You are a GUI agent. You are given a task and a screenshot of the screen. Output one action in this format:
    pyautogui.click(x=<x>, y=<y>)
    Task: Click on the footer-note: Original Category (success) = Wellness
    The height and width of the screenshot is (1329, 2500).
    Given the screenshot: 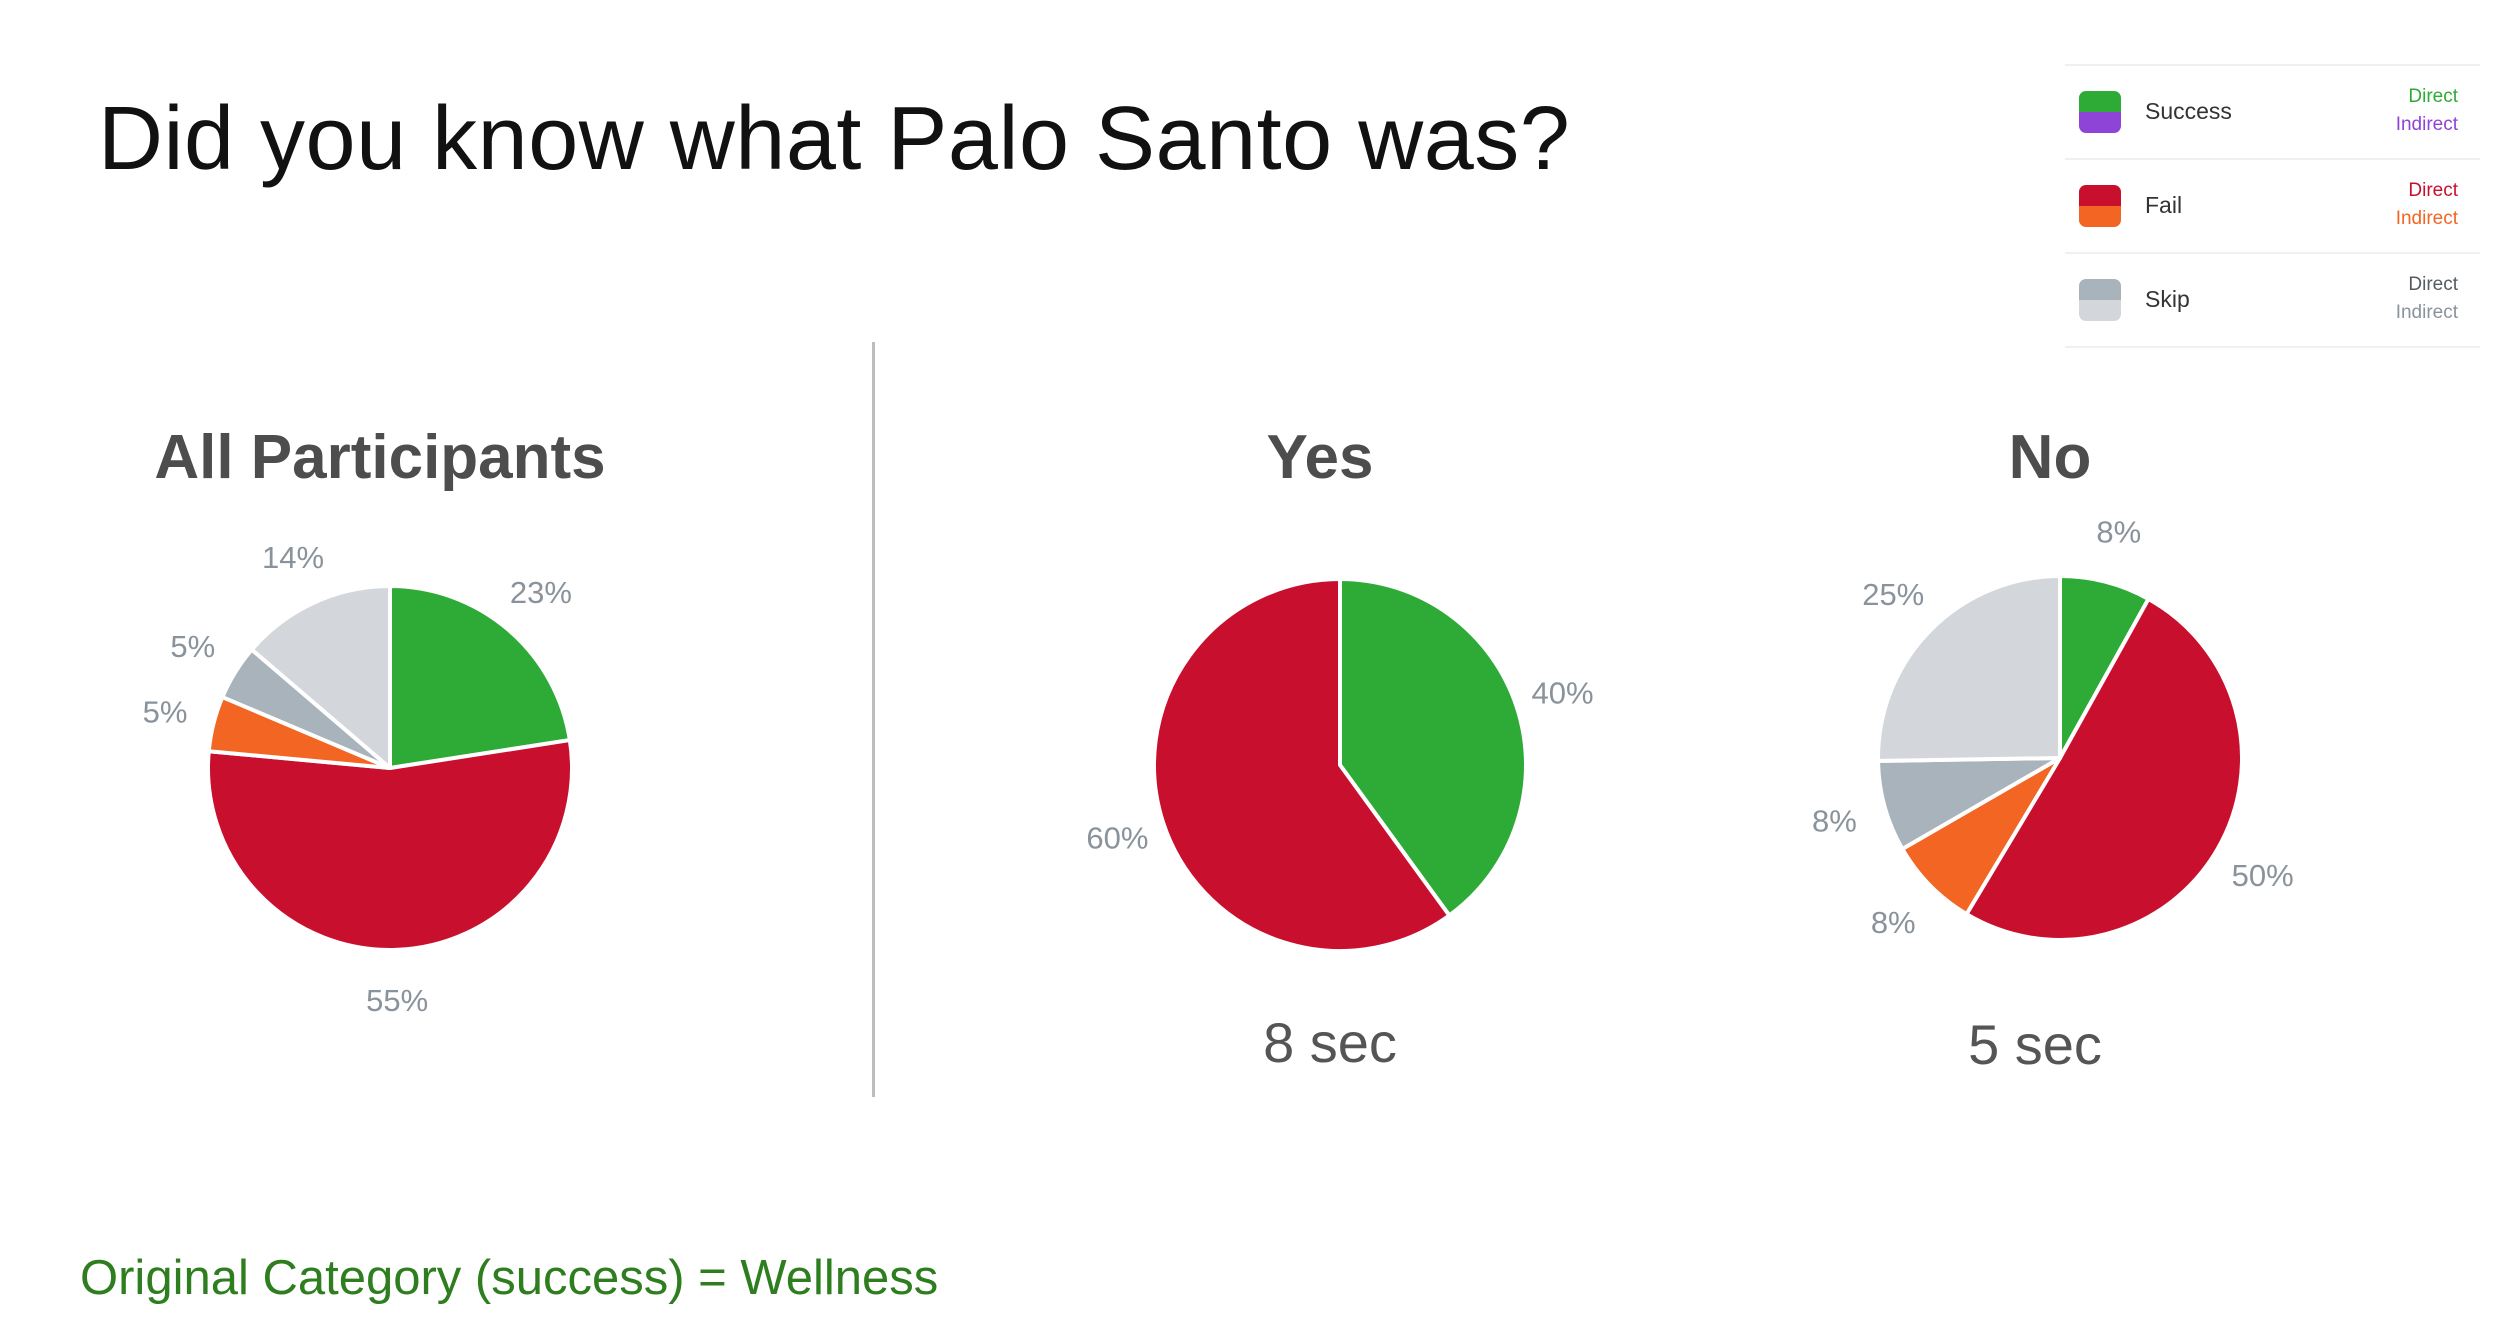 What is the action you would take?
    pyautogui.click(x=509, y=1278)
    